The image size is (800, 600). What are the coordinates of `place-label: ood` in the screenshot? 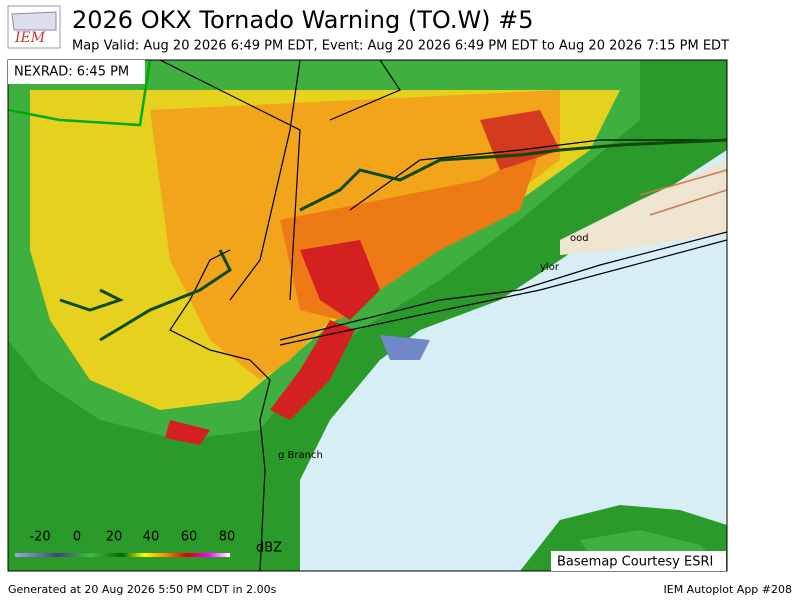 It's located at (579, 238).